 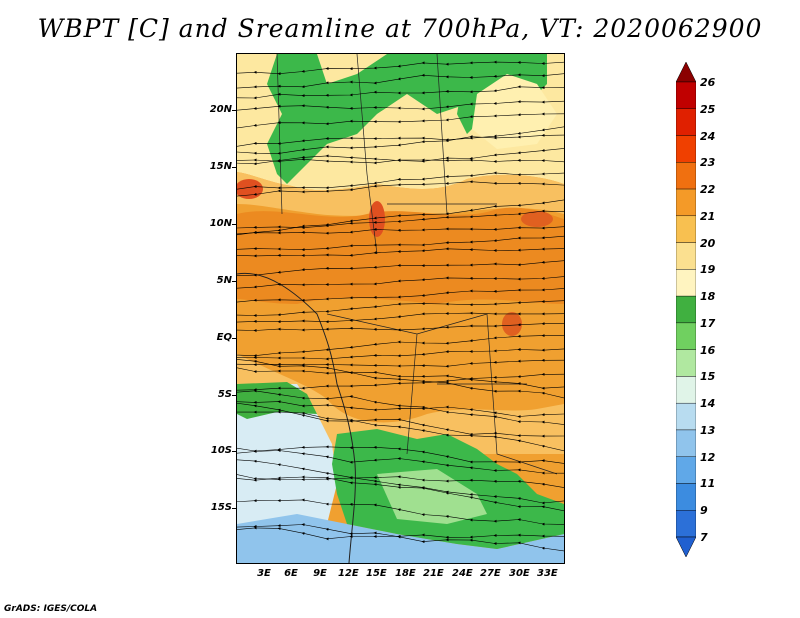 I want to click on lon-label: 30E, so click(x=519, y=573).